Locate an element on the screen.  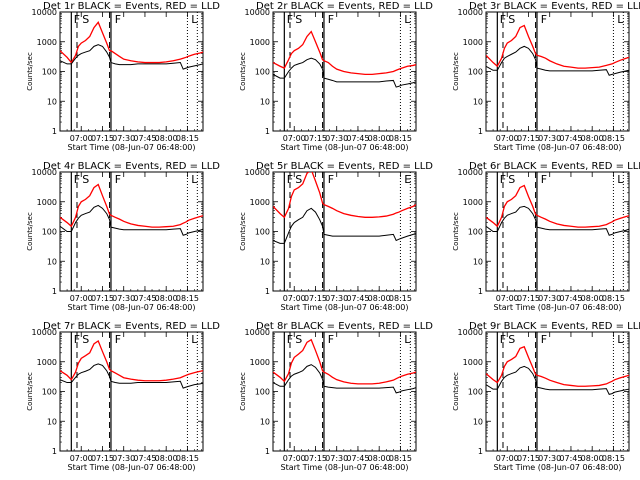
chart-title: Det 8r BLACK = Events, RED = LLD is located at coordinates (344, 326).